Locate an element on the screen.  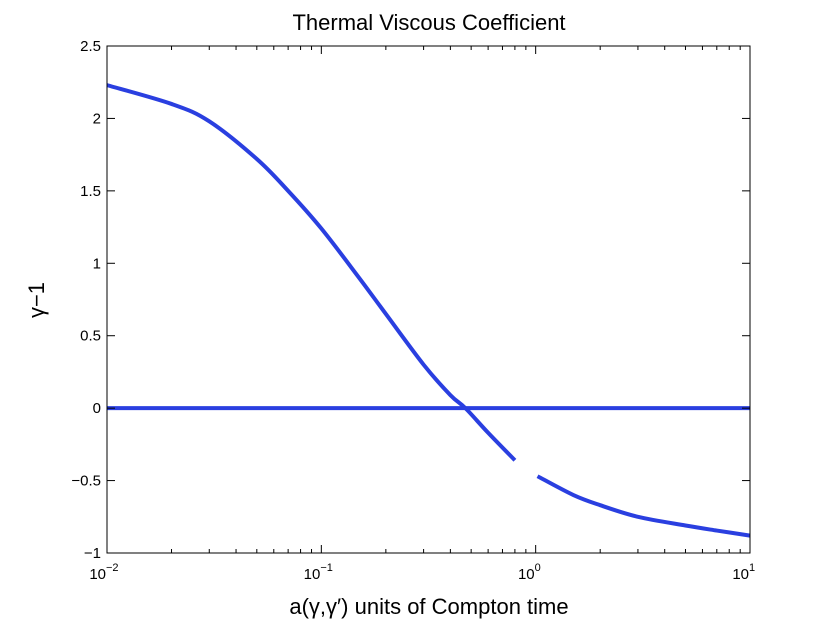
x-tick-label: 10 −2 is located at coordinates (103, 572).